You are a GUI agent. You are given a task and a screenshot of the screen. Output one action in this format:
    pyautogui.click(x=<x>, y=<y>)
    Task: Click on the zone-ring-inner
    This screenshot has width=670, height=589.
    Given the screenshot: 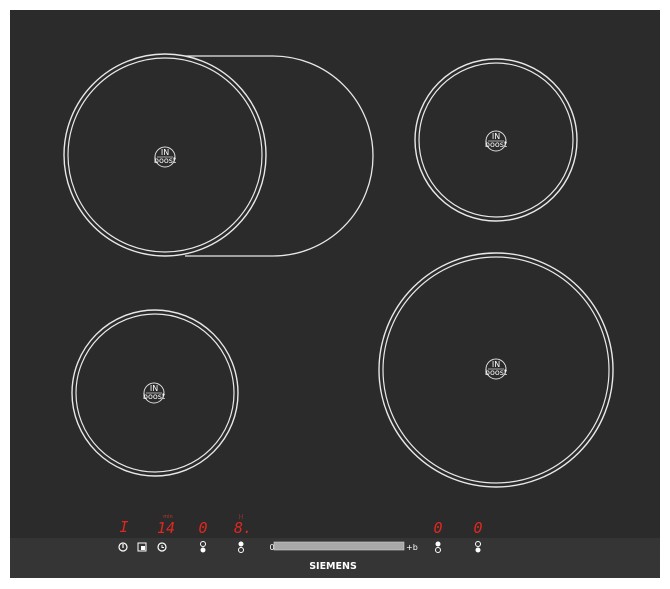 What is the action you would take?
    pyautogui.click(x=165, y=155)
    